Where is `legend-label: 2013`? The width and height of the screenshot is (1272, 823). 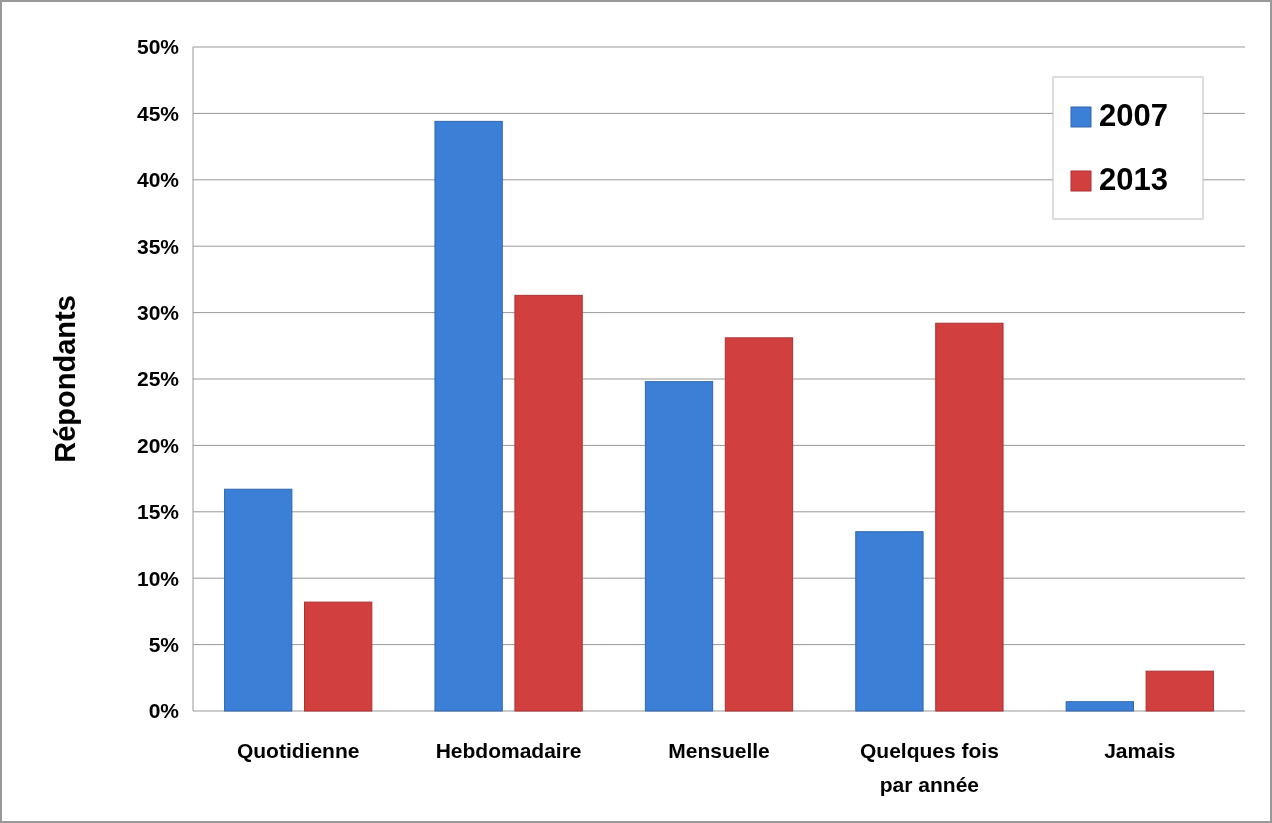 legend-label: 2013 is located at coordinates (1133, 179).